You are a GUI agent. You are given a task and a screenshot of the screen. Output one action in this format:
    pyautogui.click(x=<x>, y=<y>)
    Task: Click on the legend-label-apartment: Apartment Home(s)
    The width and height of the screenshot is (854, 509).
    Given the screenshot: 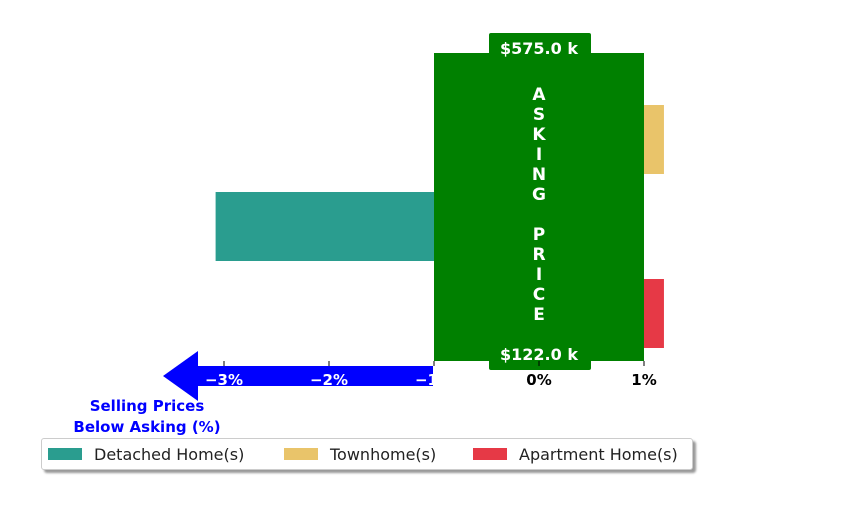 What is the action you would take?
    pyautogui.click(x=598, y=454)
    